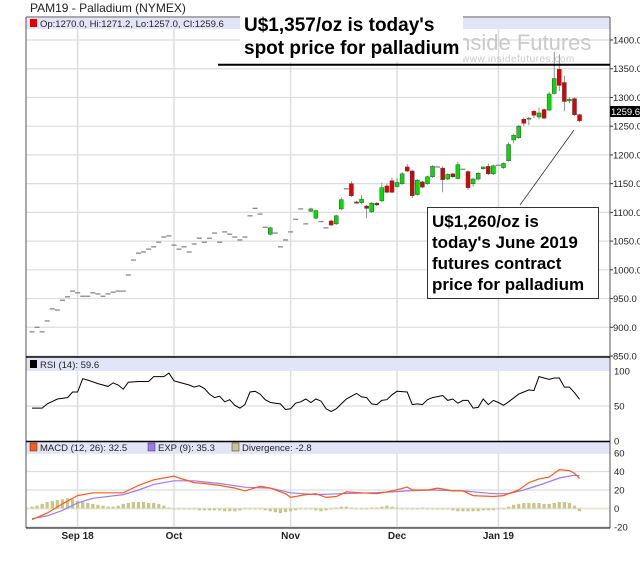 The image size is (640, 562). I want to click on annotation-line: U$1,357/oz is today's, so click(339, 25).